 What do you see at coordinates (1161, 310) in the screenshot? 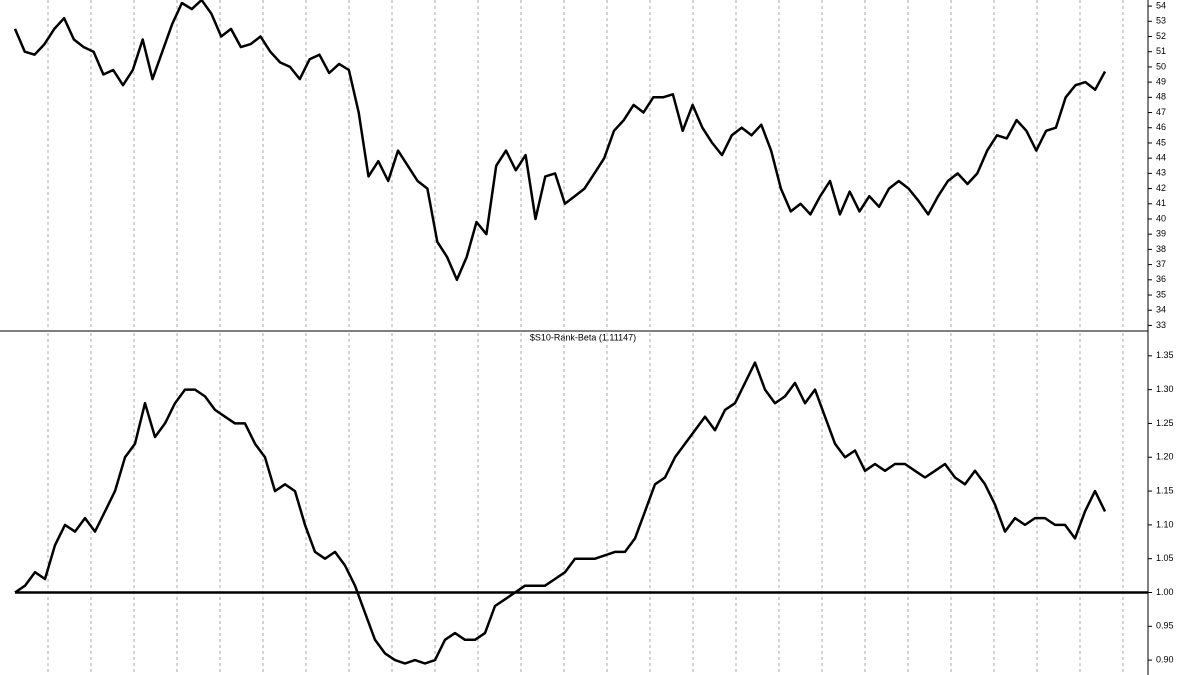
I see `y-tick-label: 34` at bounding box center [1161, 310].